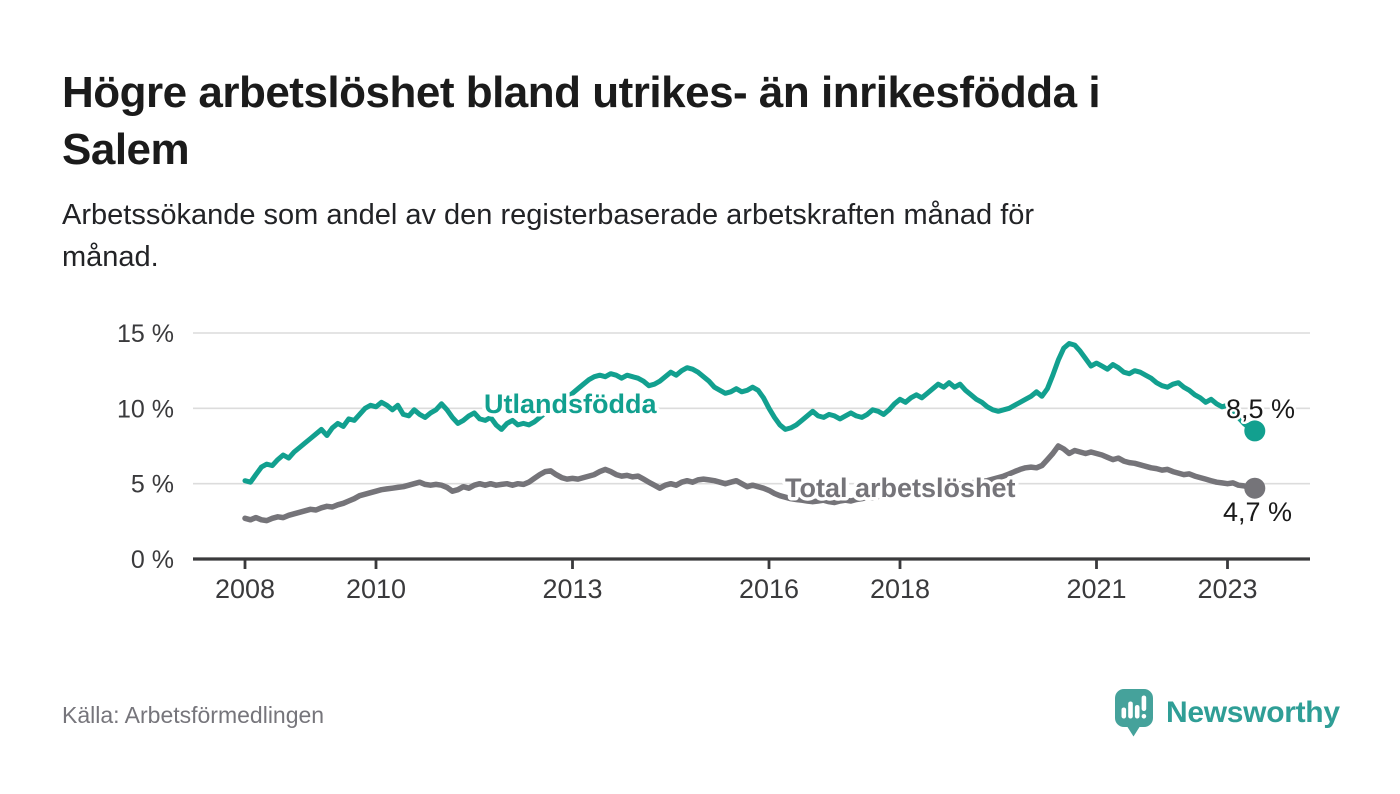 This screenshot has height=794, width=1400. What do you see at coordinates (570, 404) in the screenshot?
I see `series-label-utlandsfodda: Utlandsfödda` at bounding box center [570, 404].